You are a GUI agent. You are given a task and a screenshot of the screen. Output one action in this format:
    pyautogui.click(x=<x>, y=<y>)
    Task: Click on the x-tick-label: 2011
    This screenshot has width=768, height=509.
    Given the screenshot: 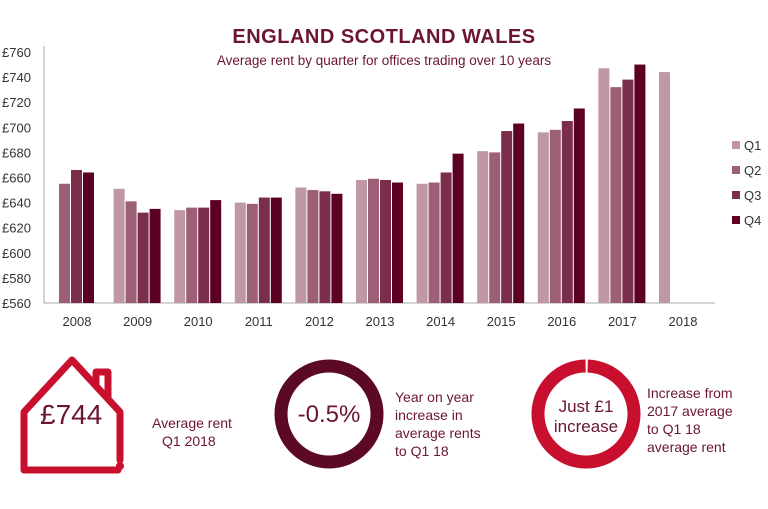 What is the action you would take?
    pyautogui.click(x=259, y=321)
    